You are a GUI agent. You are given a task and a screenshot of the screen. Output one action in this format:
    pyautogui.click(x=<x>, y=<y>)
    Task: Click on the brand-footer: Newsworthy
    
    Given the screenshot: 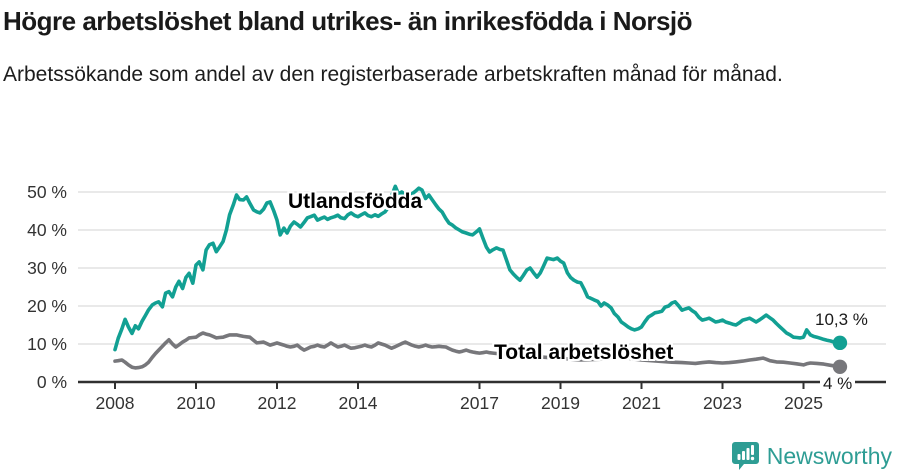 What is the action you would take?
    pyautogui.click(x=811, y=456)
    